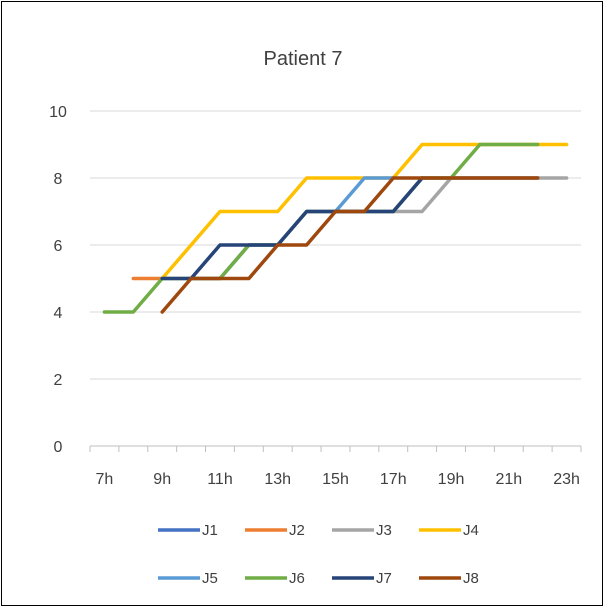  What do you see at coordinates (58, 179) in the screenshot?
I see `y-tick-label: 8` at bounding box center [58, 179].